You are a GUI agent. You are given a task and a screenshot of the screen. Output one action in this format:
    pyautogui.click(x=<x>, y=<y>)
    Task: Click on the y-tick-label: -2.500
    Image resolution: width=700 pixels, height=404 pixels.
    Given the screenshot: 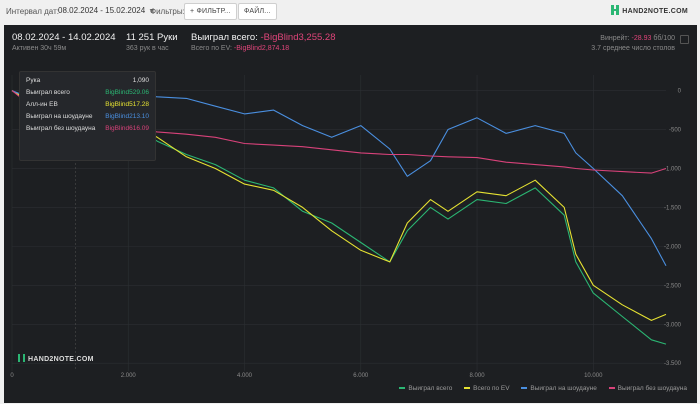 What is the action you would take?
    pyautogui.click(x=673, y=286)
    